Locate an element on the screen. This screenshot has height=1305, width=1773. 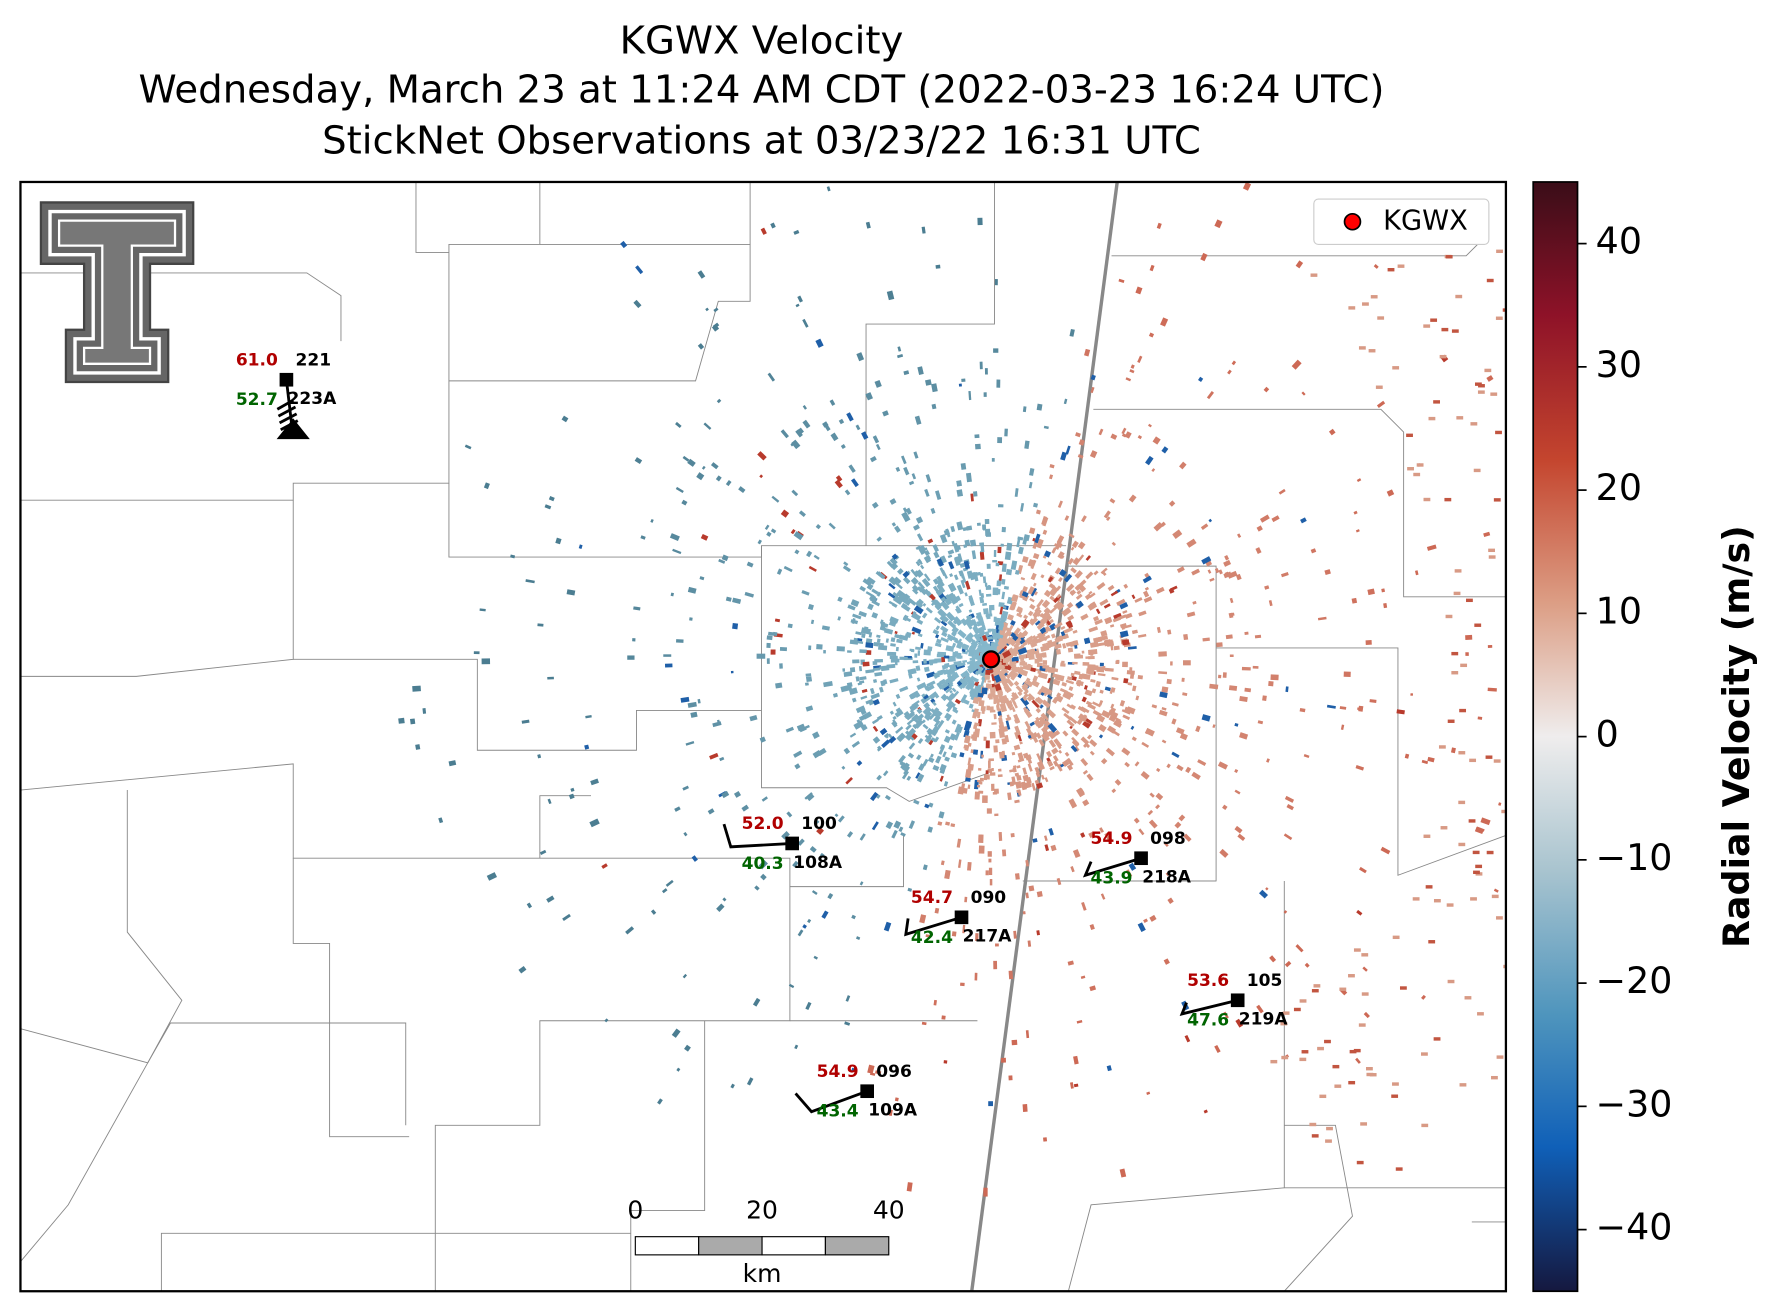
station-pressure: 098 is located at coordinates (1168, 839).